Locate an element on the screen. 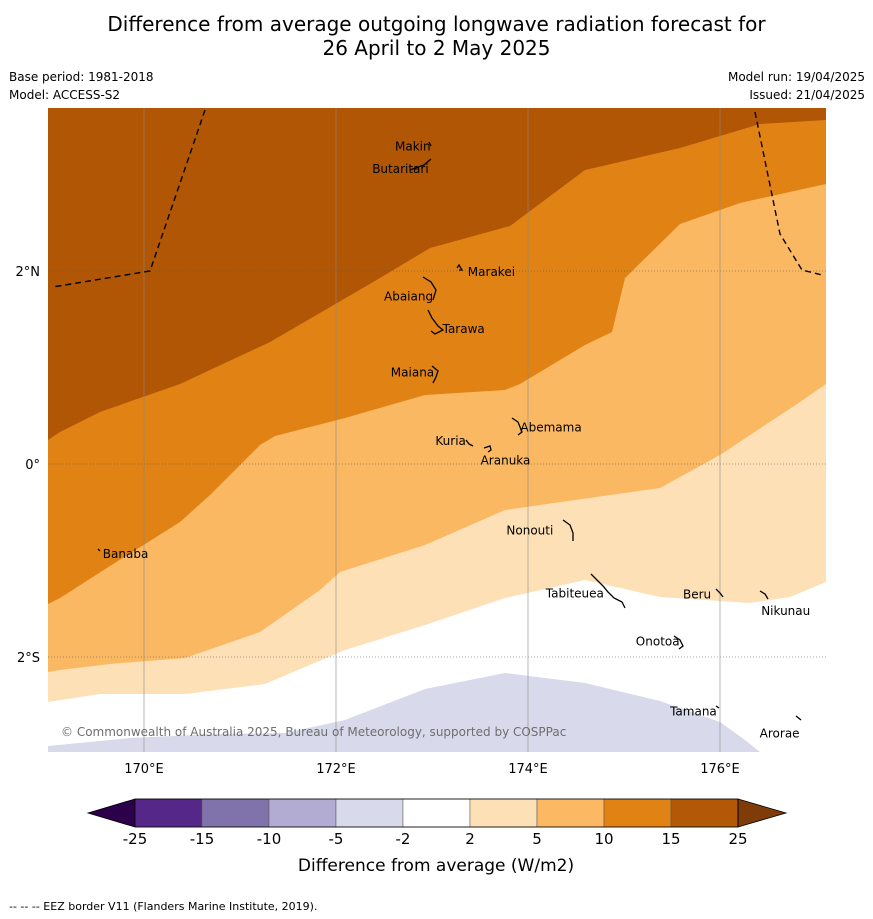 This screenshot has width=873, height=919. lat-tick-label: 0° is located at coordinates (32, 465).